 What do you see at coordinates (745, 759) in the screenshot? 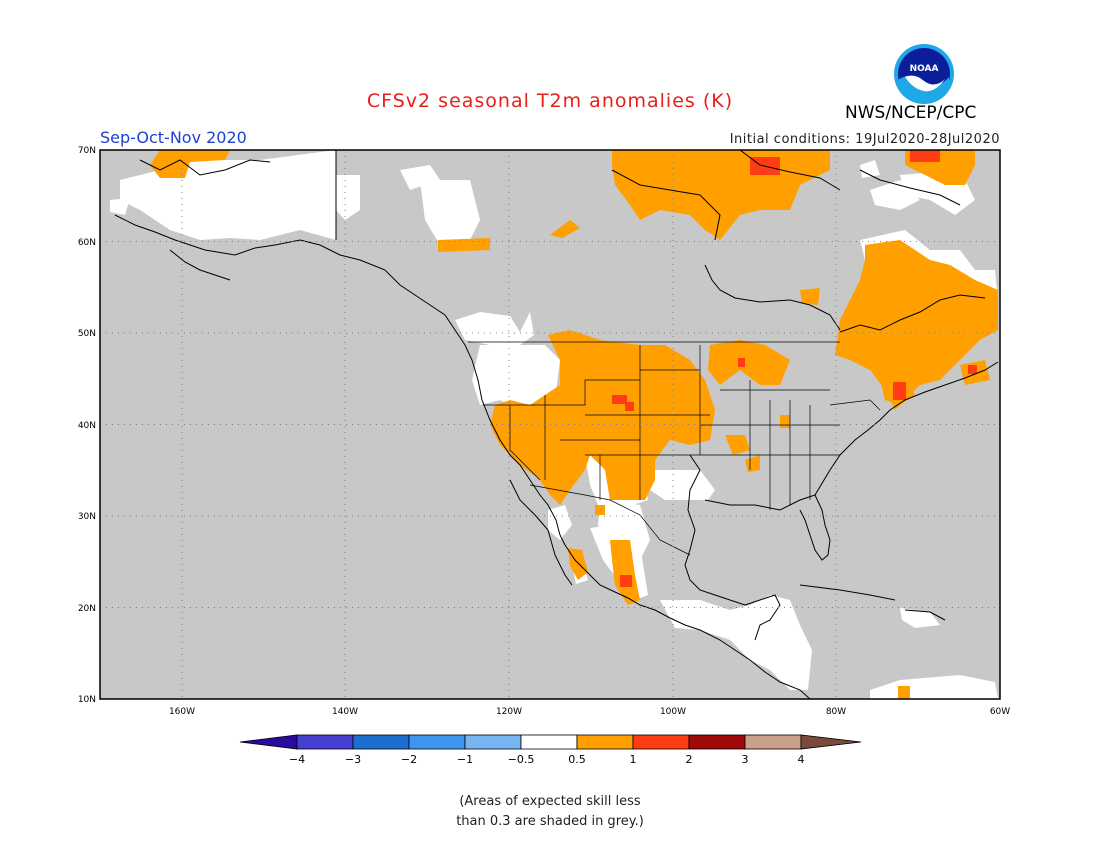
I see `legend-tick-label: 3` at bounding box center [745, 759].